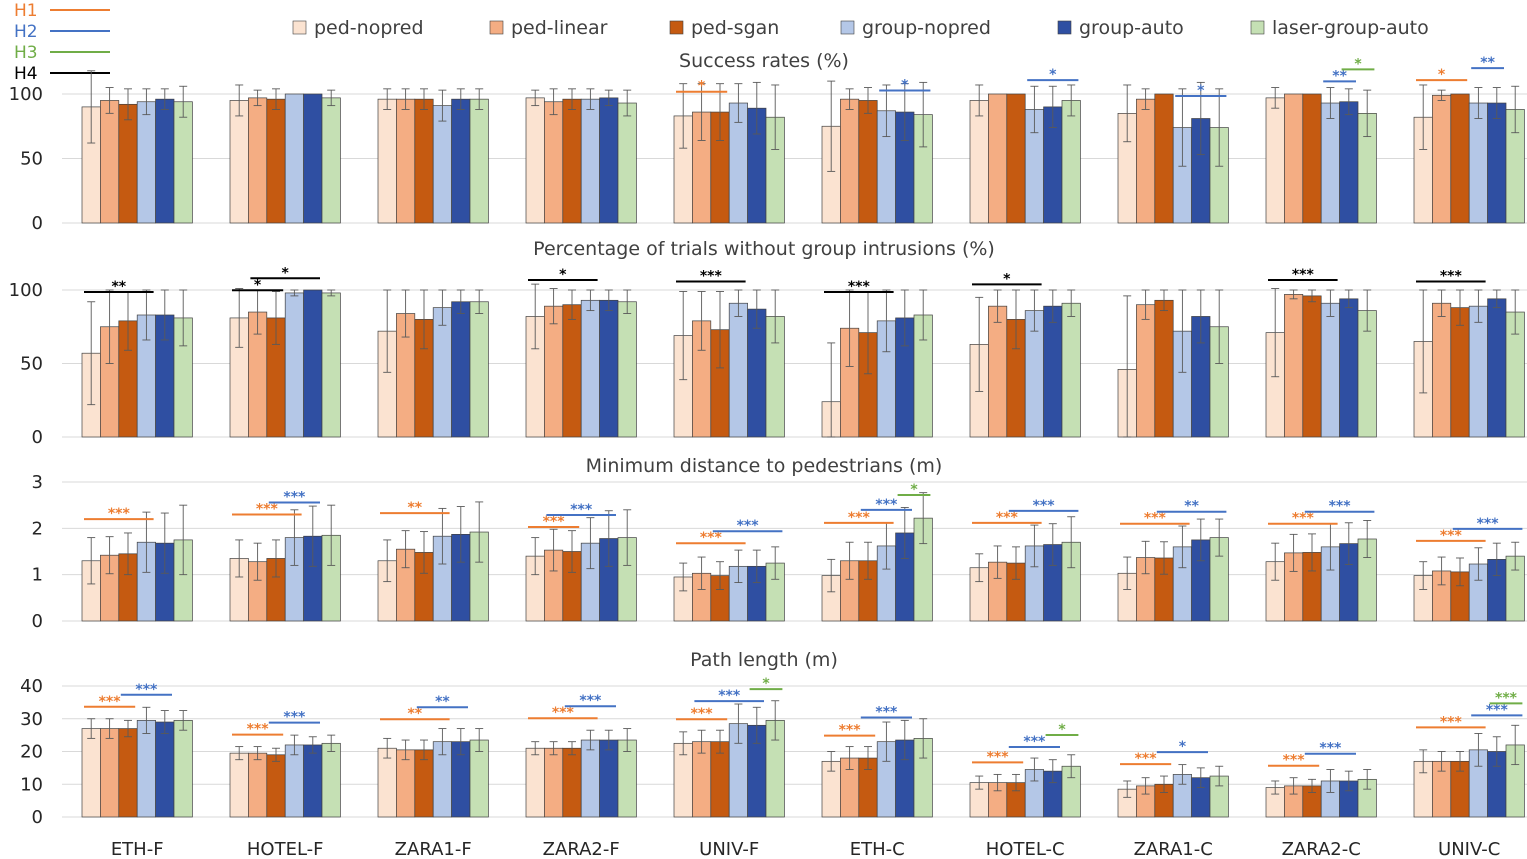 Image resolution: width=1527 pixels, height=859 pixels. I want to click on x-tick-label: UNIV-C, so click(1469, 849).